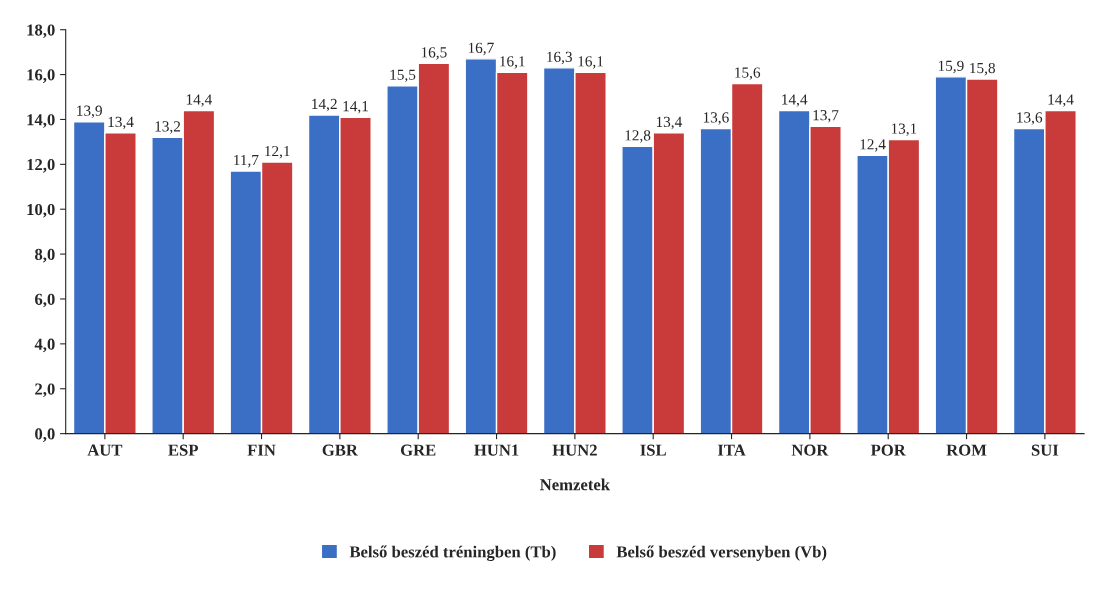  Describe the element at coordinates (246, 161) in the screenshot. I see `data-label: 11,7` at that location.